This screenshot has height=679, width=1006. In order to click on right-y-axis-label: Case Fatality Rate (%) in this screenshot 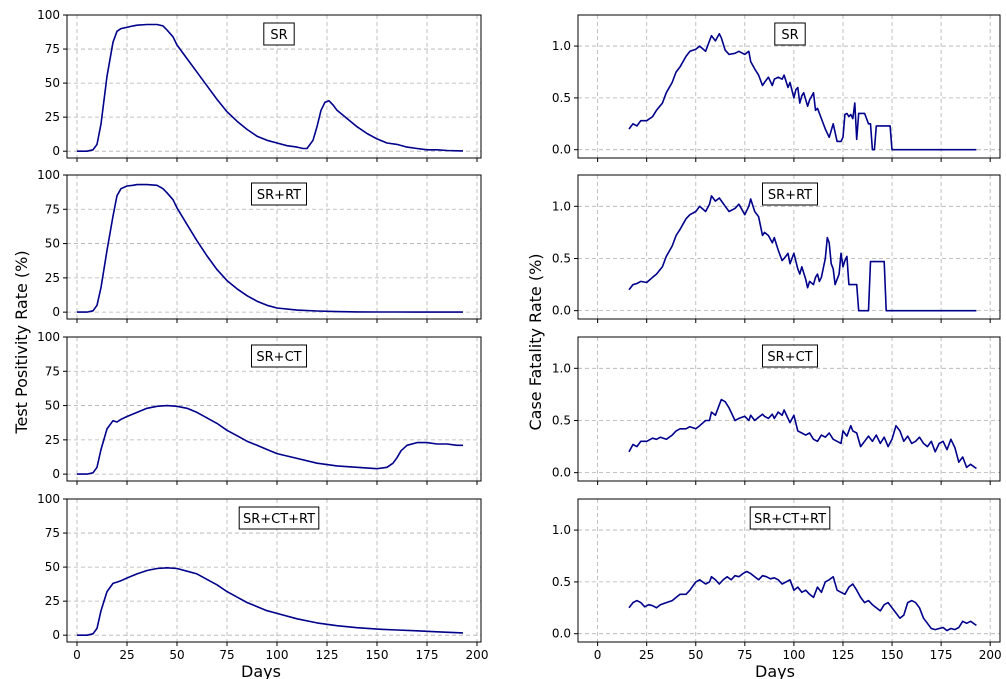, I will do `click(535, 341)`.